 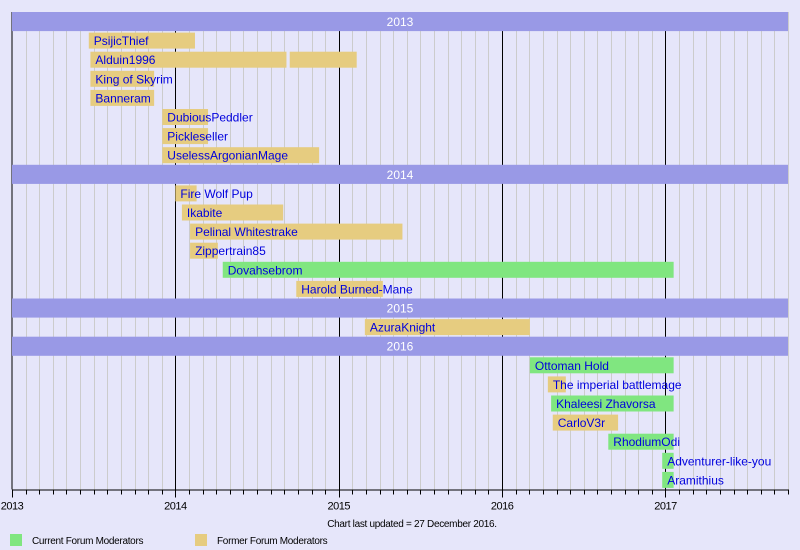 What do you see at coordinates (227, 156) in the screenshot?
I see `moderator-label: UselessArgonianMage` at bounding box center [227, 156].